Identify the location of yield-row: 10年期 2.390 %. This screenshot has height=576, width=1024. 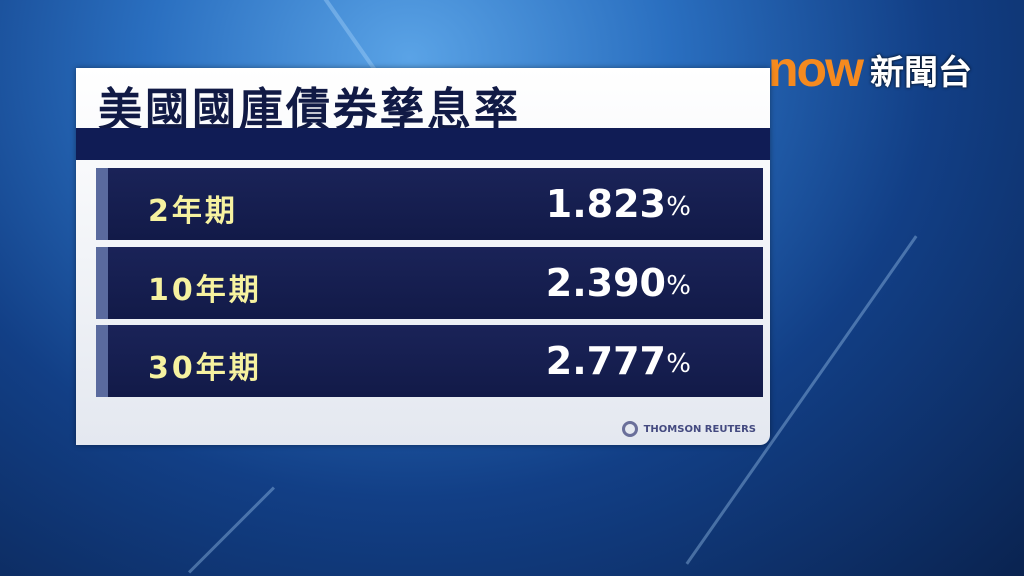
(429, 283).